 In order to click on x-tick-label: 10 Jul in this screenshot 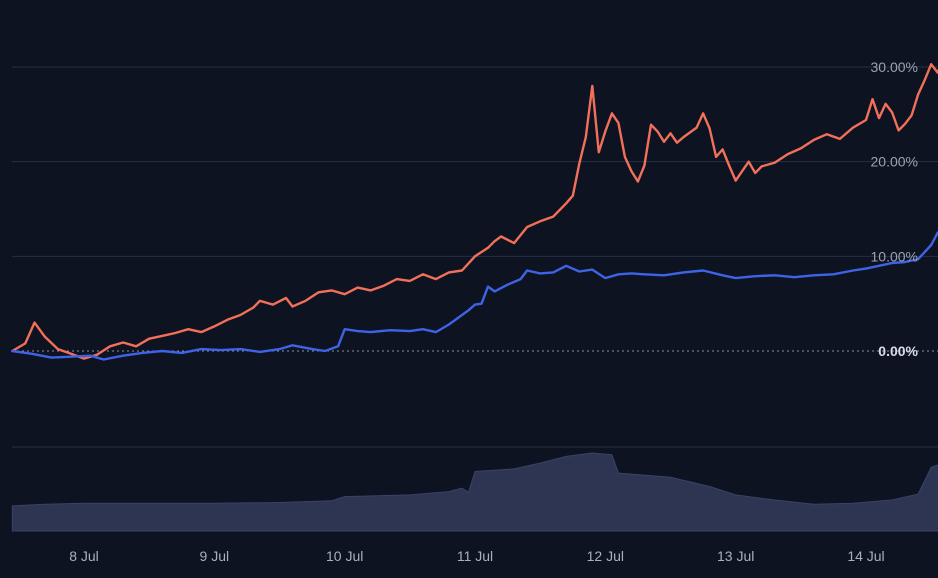, I will do `click(344, 556)`.